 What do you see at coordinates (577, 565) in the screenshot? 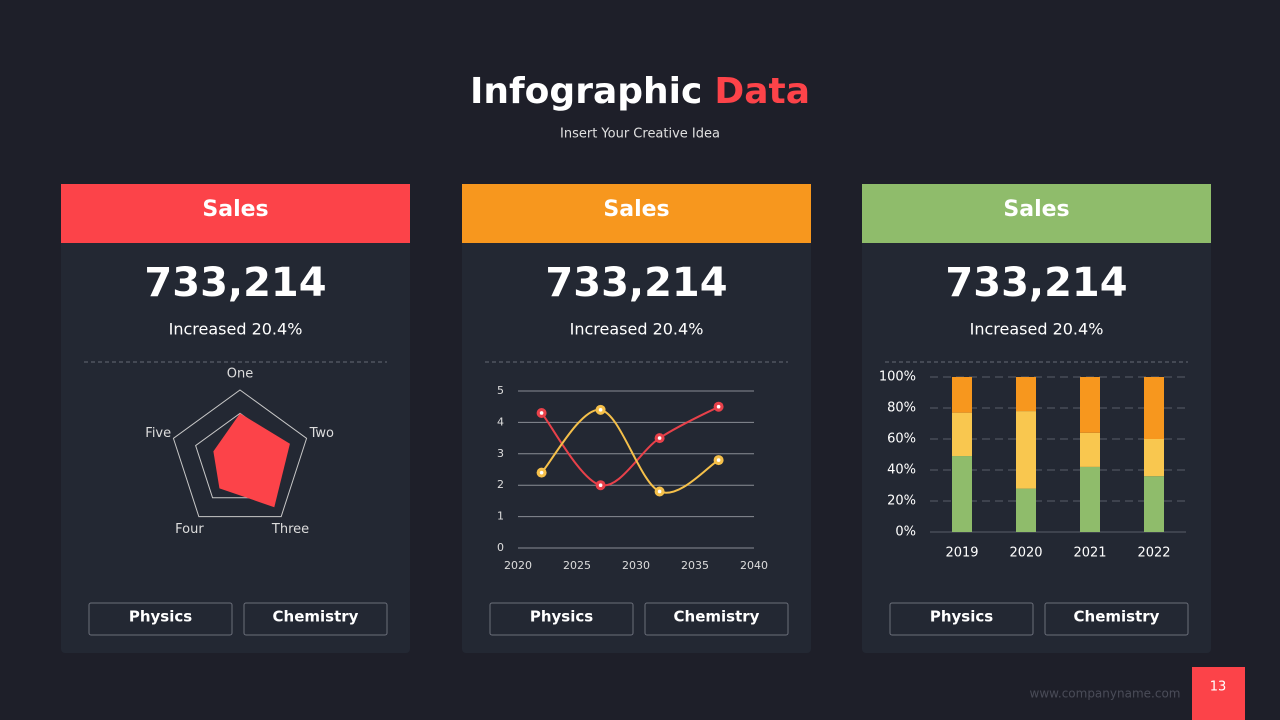
I see `x-tick-label: 2025` at bounding box center [577, 565].